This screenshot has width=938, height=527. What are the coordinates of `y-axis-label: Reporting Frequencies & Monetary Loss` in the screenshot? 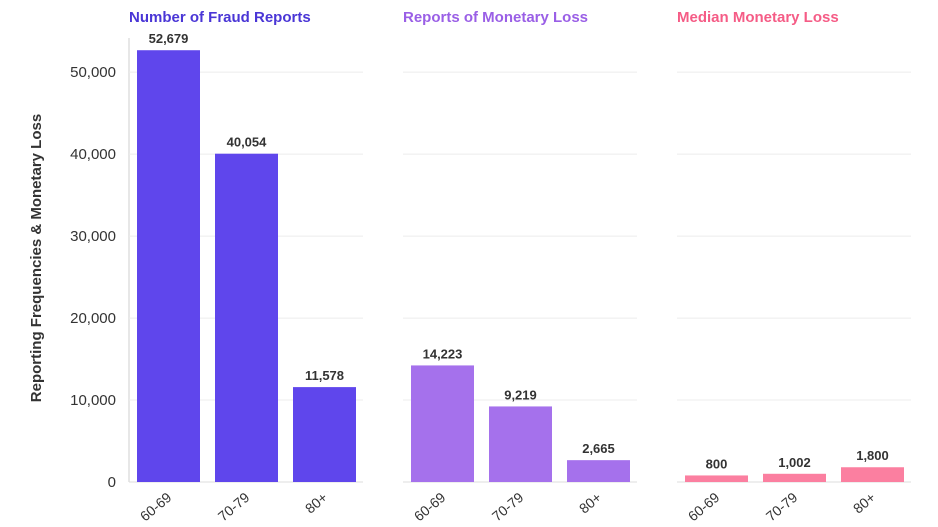 It's located at (36, 258).